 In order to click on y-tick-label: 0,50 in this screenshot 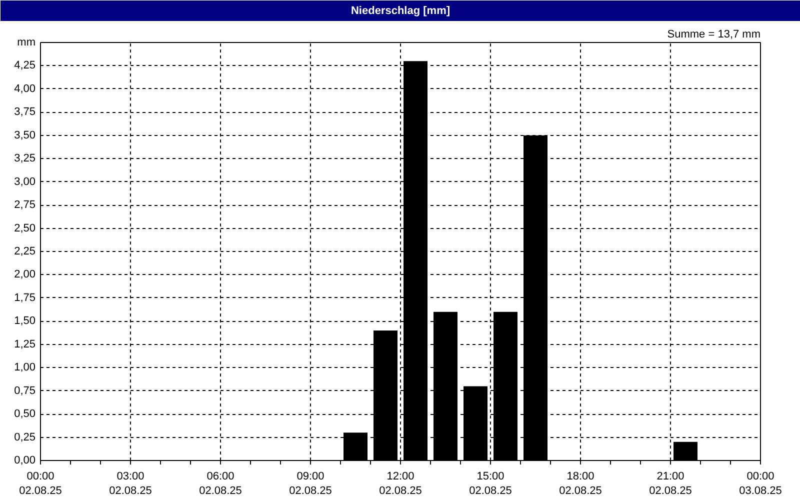, I will do `click(25, 414)`.